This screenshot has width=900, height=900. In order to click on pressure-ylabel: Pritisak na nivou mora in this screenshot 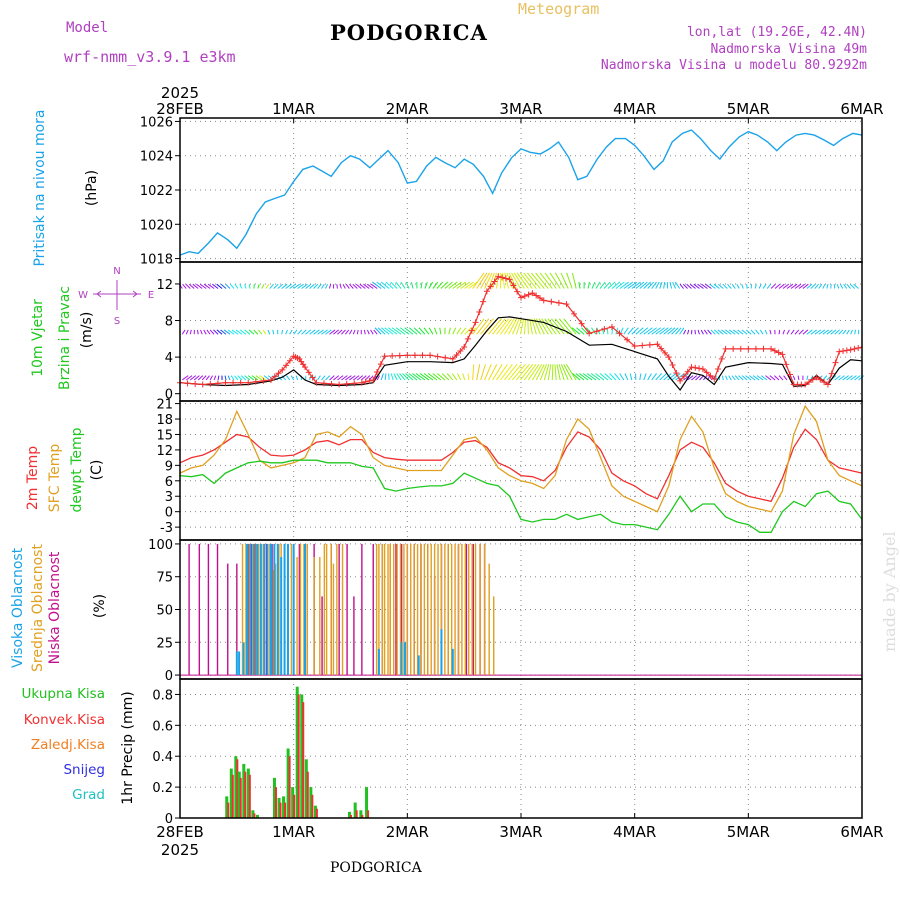, I will do `click(40, 188)`.